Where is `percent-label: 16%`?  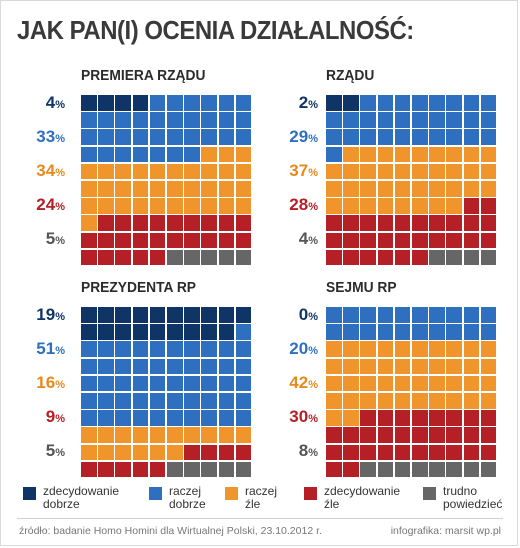 percent-label: 16% is located at coordinates (43, 383).